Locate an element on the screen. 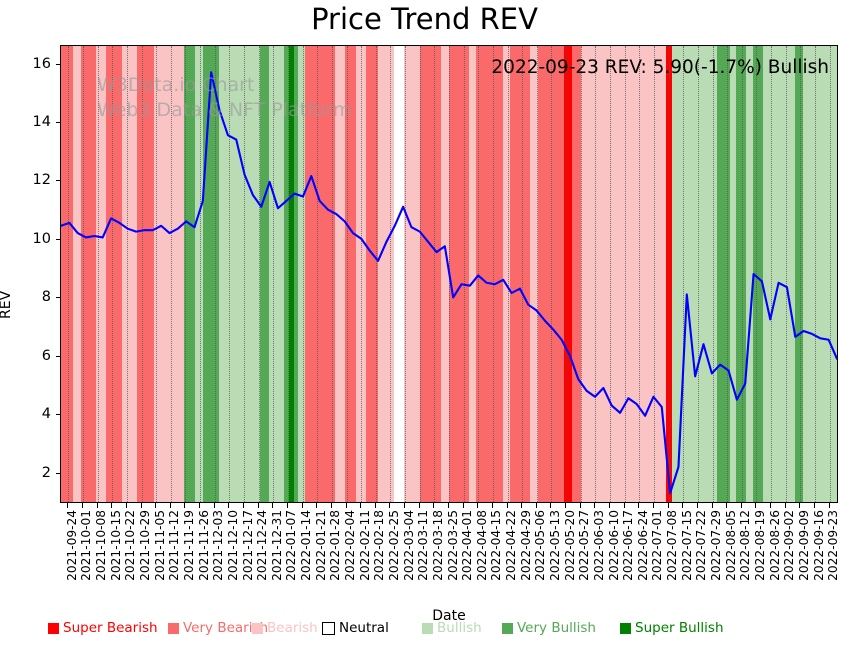 This screenshot has width=849, height=646. legend-item-neutral: Neutral is located at coordinates (355, 628).